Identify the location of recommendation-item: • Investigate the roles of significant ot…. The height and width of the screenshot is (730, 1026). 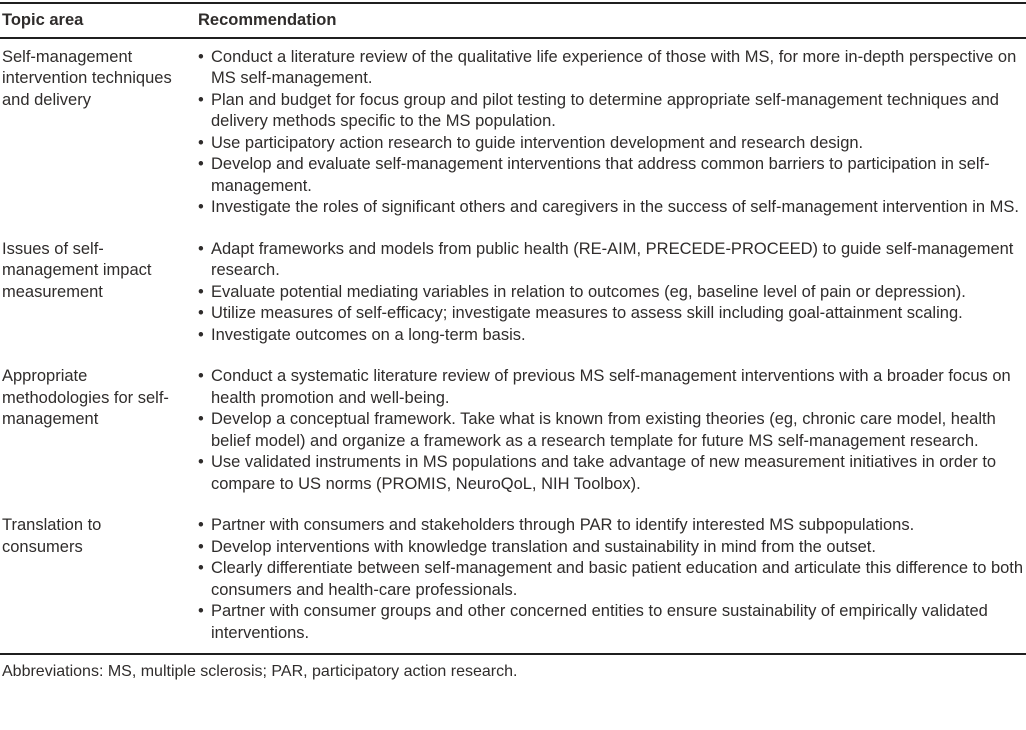
(612, 208).